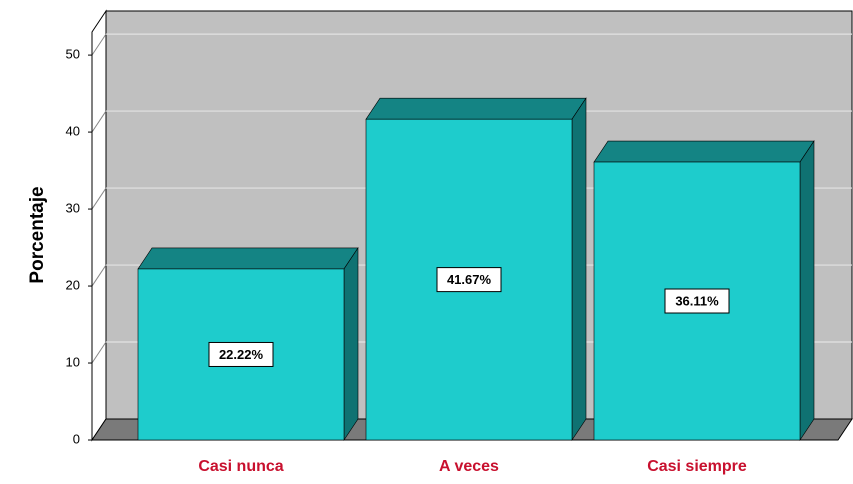  I want to click on y-tick-label: 50, so click(73, 54).